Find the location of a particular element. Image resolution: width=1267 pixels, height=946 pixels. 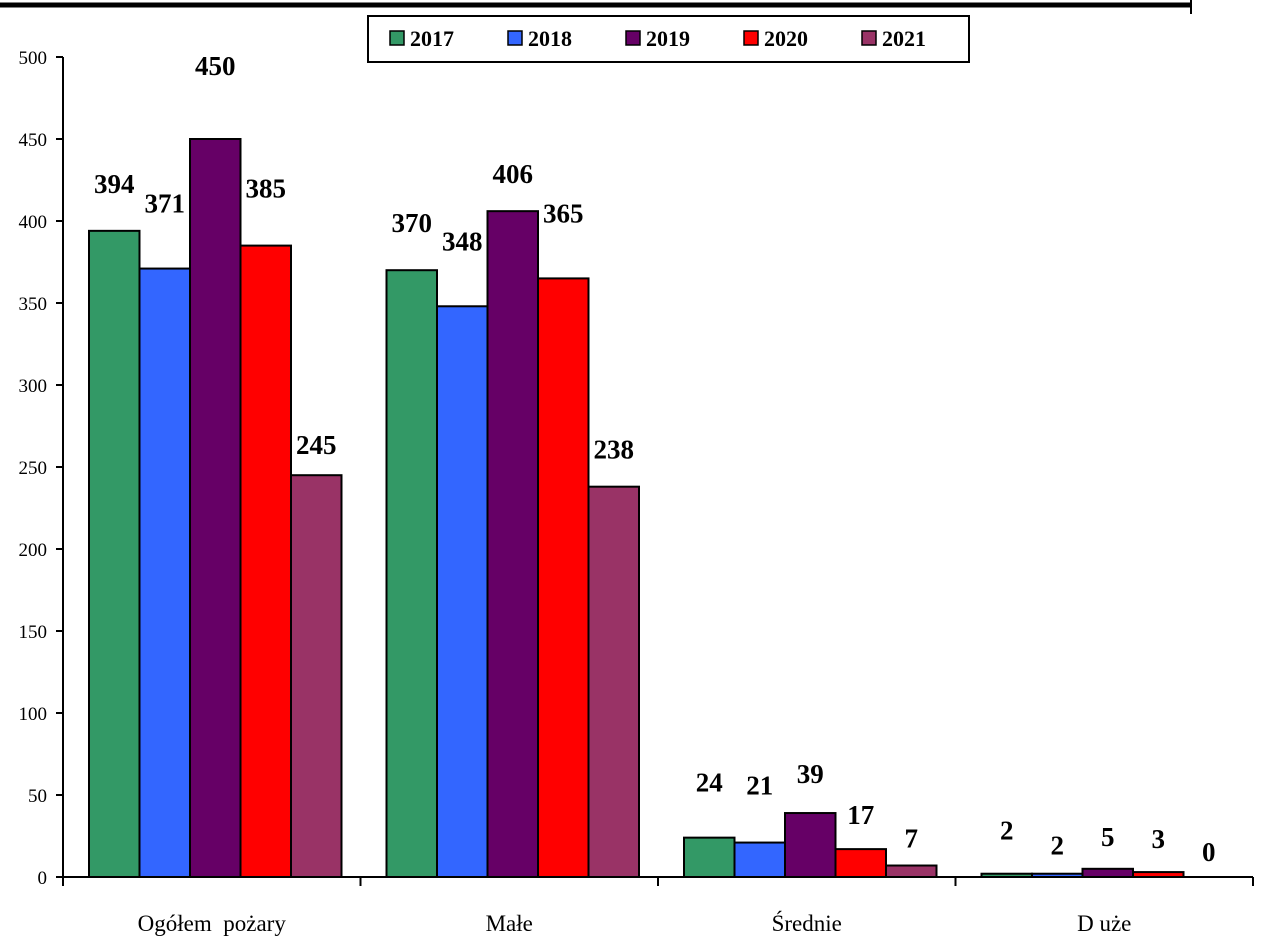

data-label-2017-0: 394 is located at coordinates (114, 184).